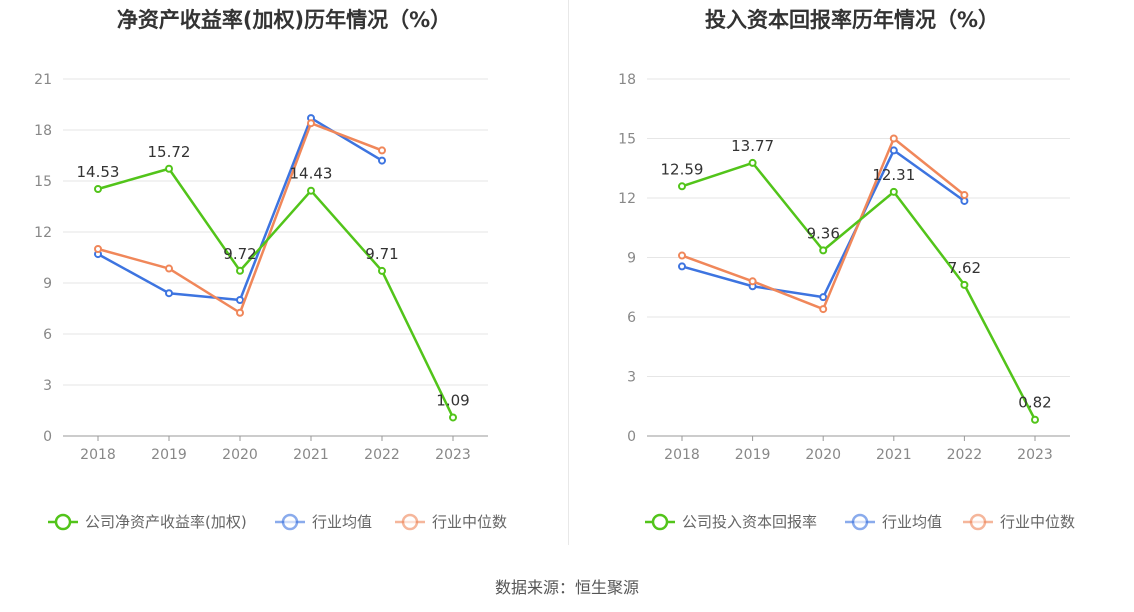 The width and height of the screenshot is (1134, 612). Describe the element at coordinates (893, 175) in the screenshot. I see `data-label: 12.31` at that location.